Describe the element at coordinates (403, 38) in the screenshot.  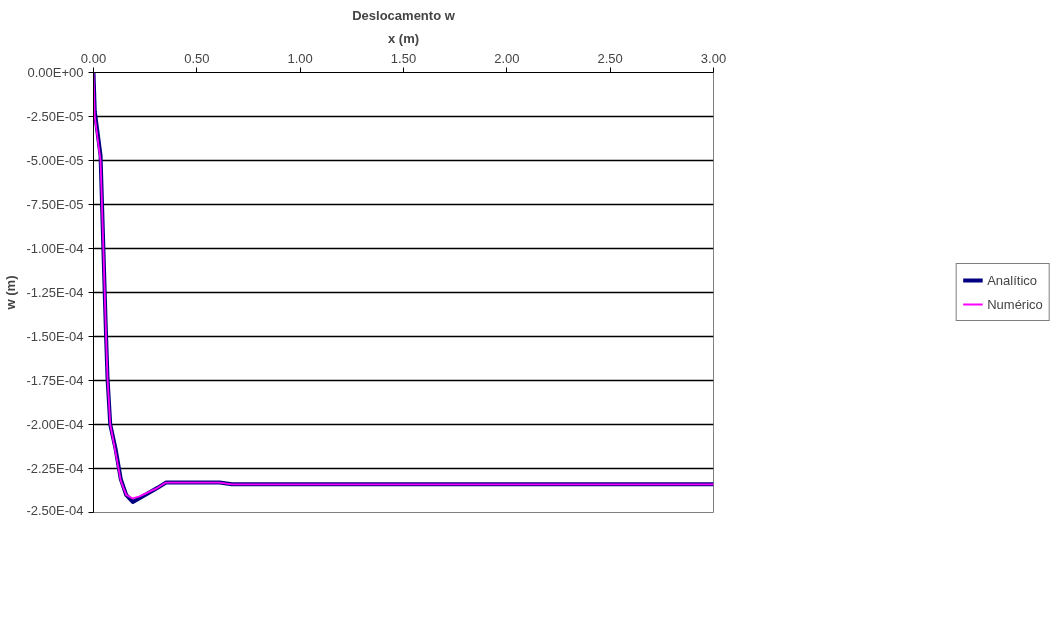
I see `x-axis-title: x (m)` at that location.